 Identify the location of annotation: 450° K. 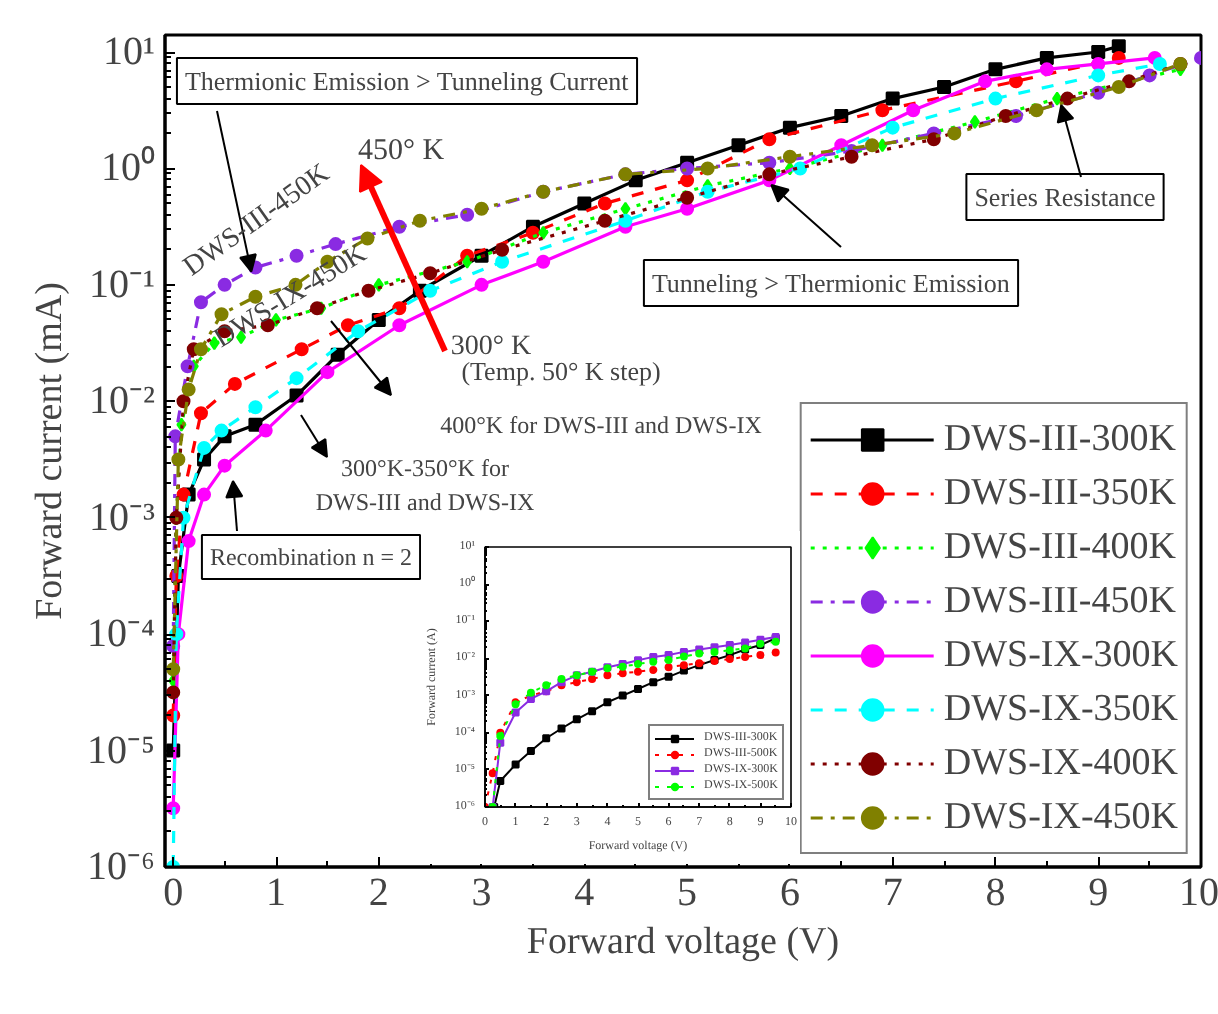
(401, 151).